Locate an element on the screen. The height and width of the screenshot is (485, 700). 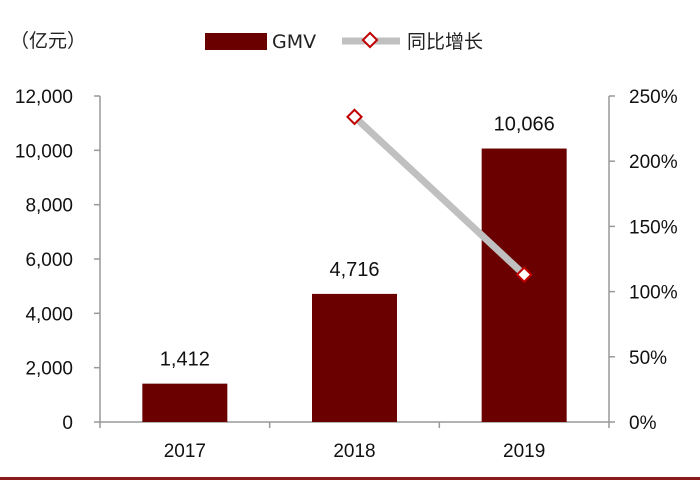
data-label-gmv-2019: 10,066 is located at coordinates (524, 125).